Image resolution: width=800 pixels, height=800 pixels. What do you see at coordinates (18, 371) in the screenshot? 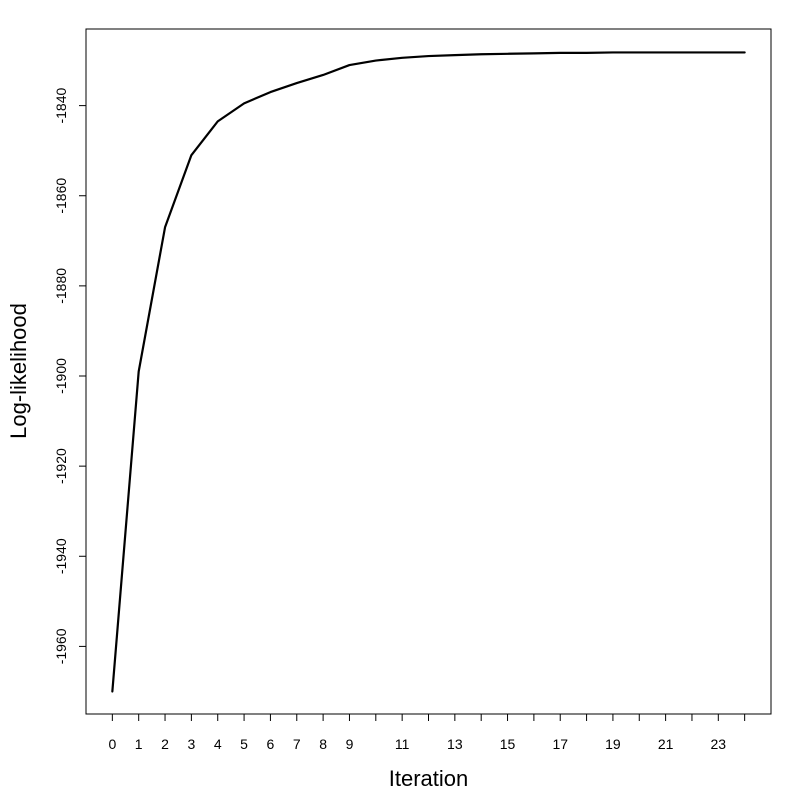
I see `y-axis-title: Log-likelihood` at bounding box center [18, 371].